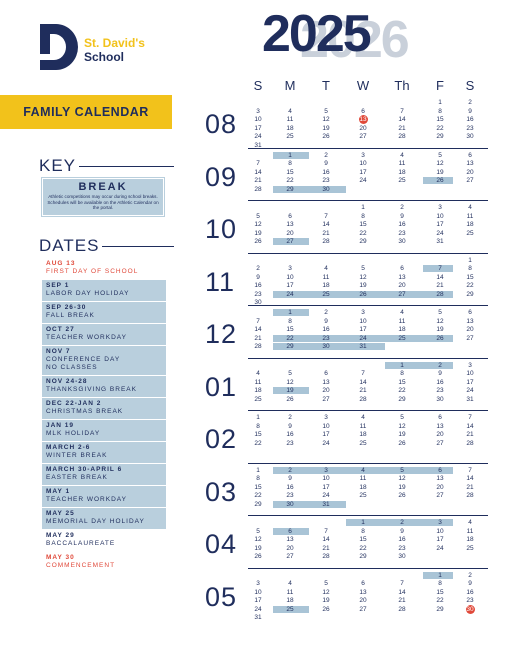 This screenshot has height=663, width=512. I want to click on date: JAN 19, so click(60, 425).